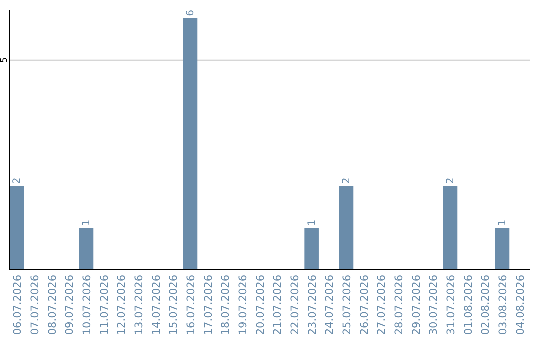 Image resolution: width=540 pixels, height=340 pixels. Describe the element at coordinates (468, 305) in the screenshot. I see `x-tick-label: 01.08.2026` at that location.